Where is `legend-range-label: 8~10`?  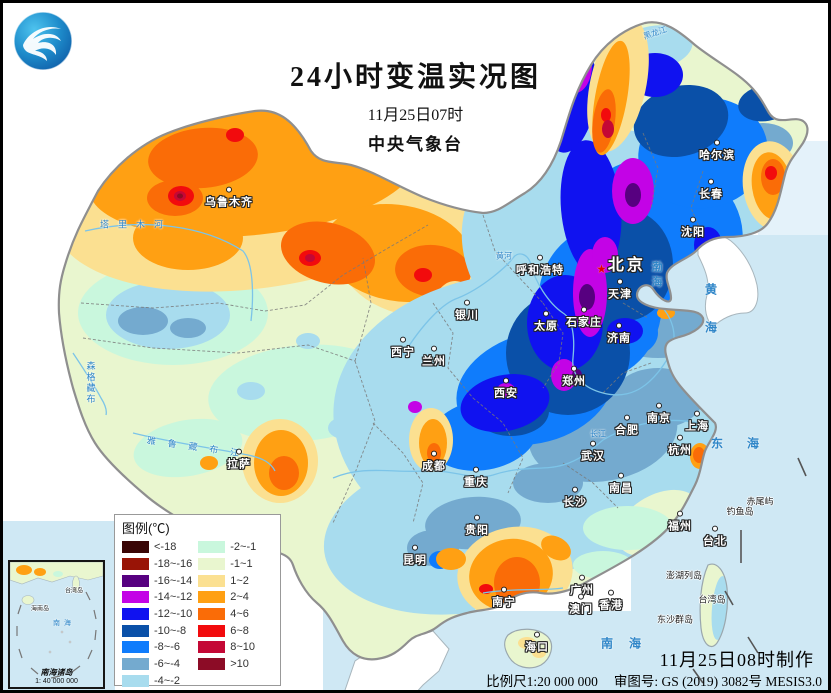 legend-range-label: 8~10 is located at coordinates (243, 647).